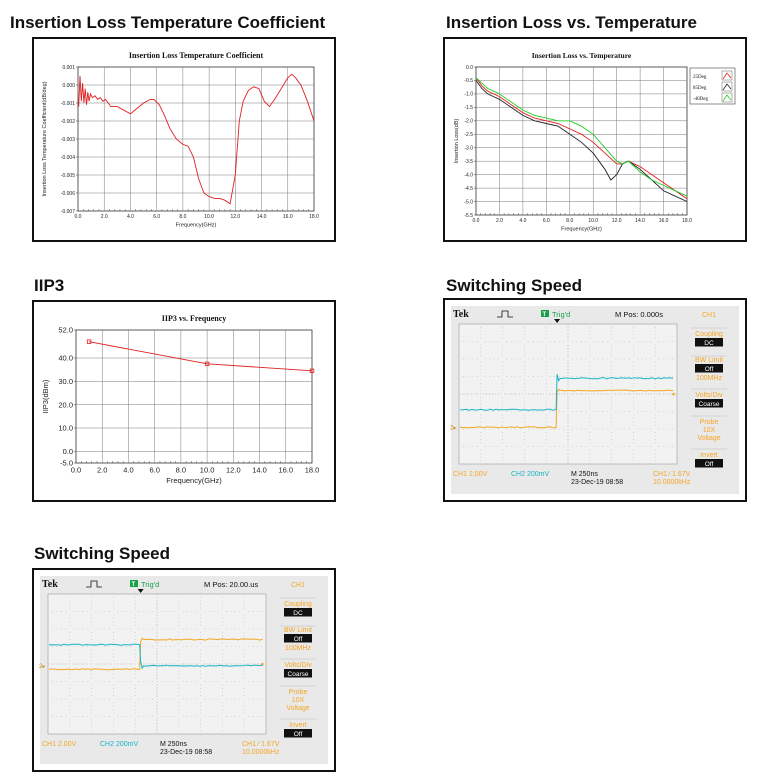  I want to click on menu-volts-value: Coarse, so click(298, 674).